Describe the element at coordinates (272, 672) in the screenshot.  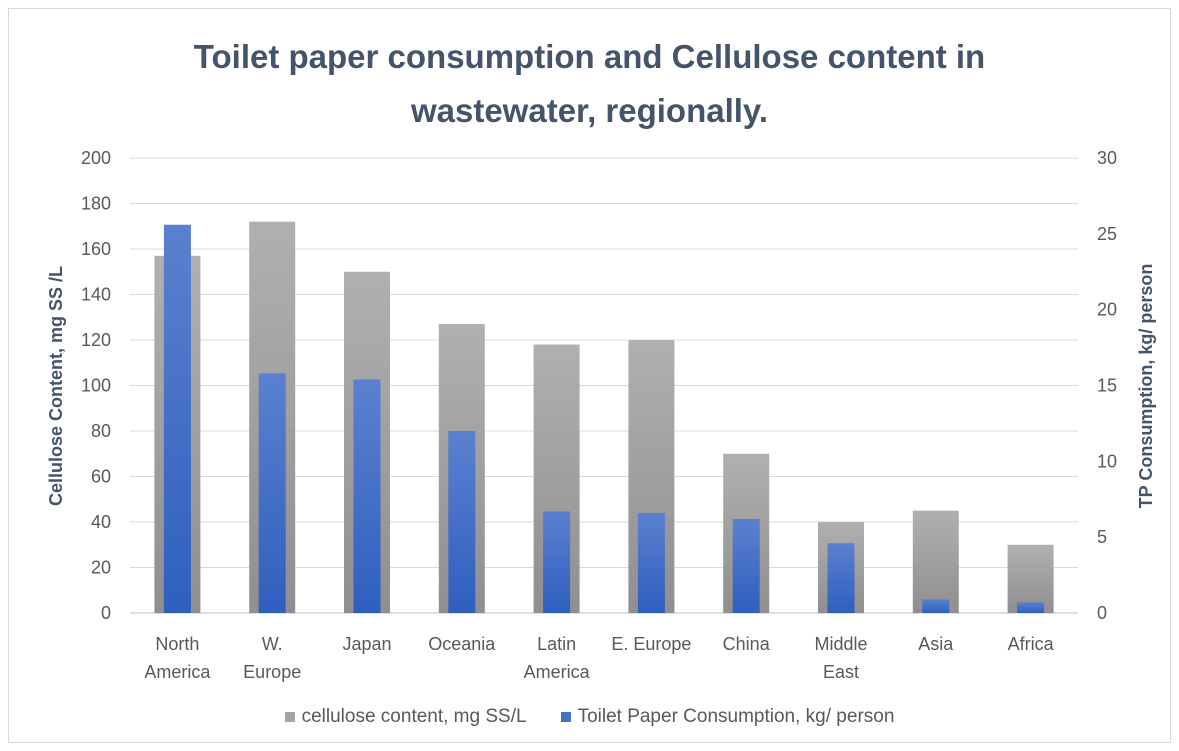
I see `x-tick-label-line: Europe` at that location.